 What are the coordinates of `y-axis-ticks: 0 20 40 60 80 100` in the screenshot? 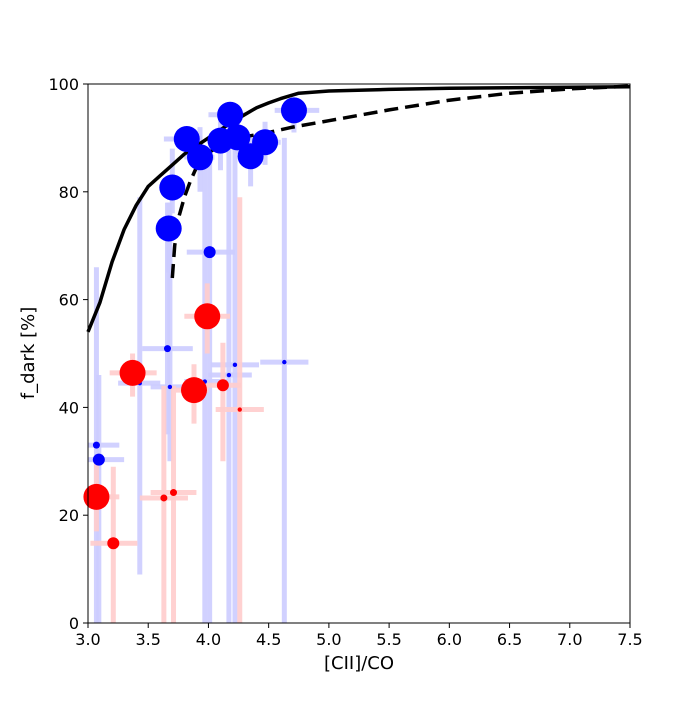 It's located at (68, 354).